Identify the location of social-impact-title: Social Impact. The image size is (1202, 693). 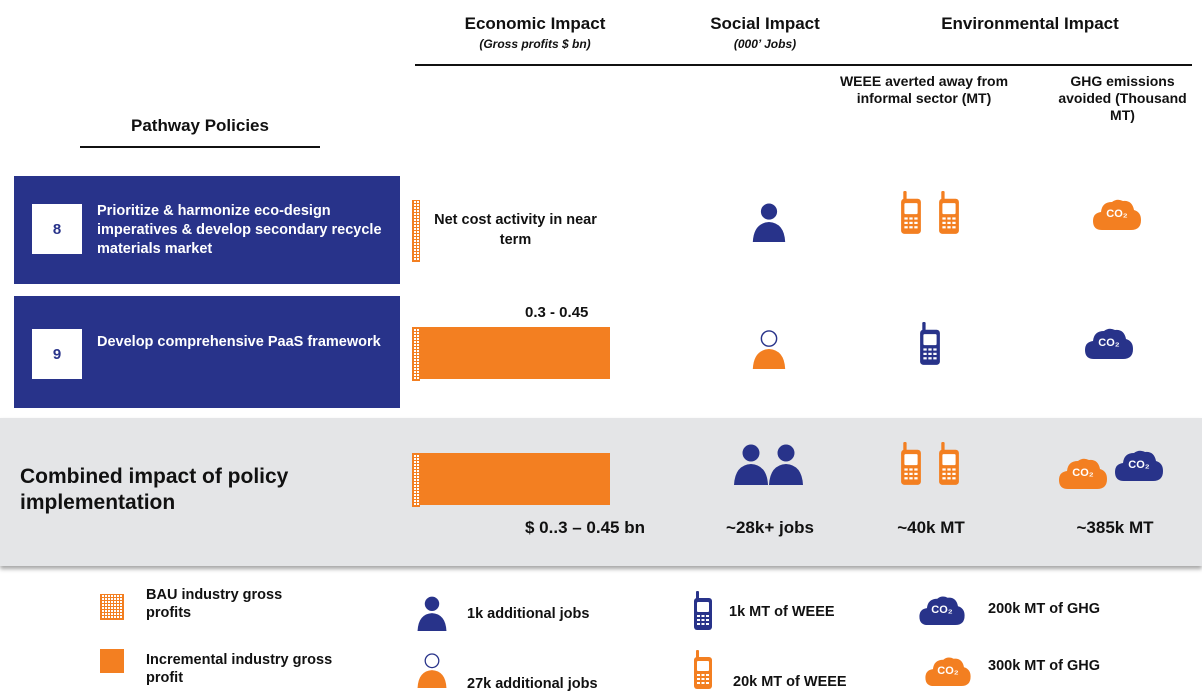
(765, 23).